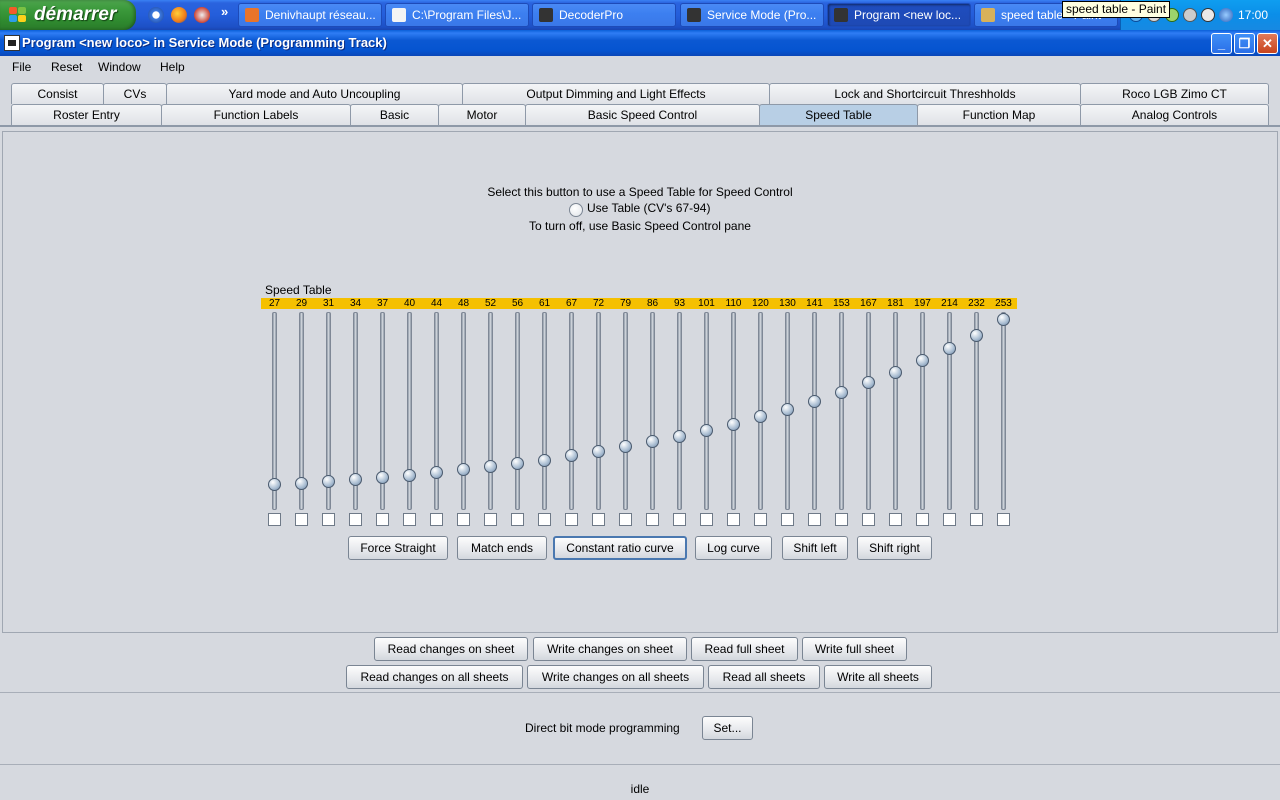  What do you see at coordinates (925, 93) in the screenshot?
I see `tab-lock-shortcircuit: Lock and Shortcircuit Threshholds` at bounding box center [925, 93].